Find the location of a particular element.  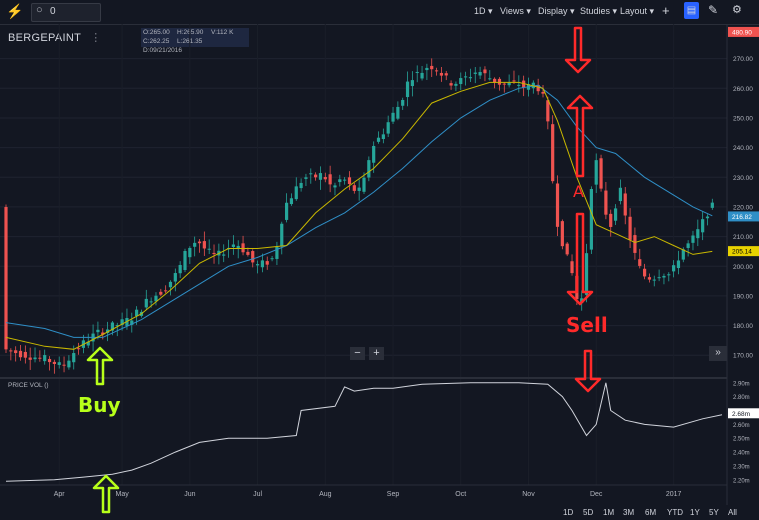

volume-tick-label: 2.30m is located at coordinates (741, 467).